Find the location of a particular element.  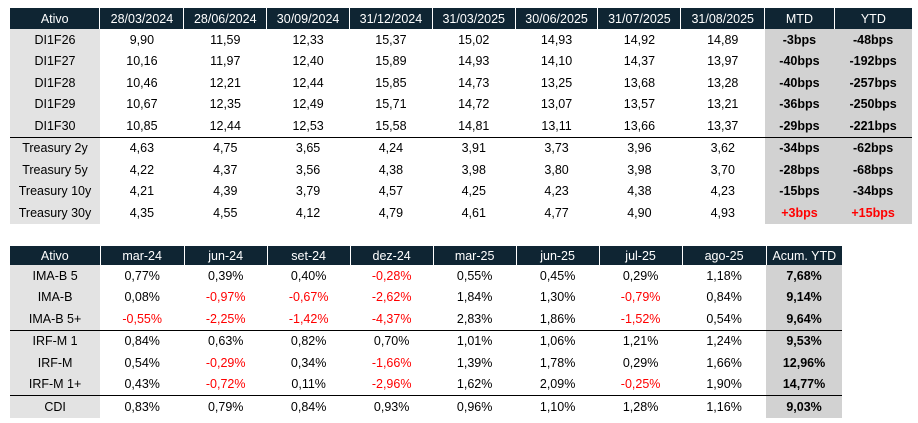

value-cell: 1,66% is located at coordinates (724, 363).